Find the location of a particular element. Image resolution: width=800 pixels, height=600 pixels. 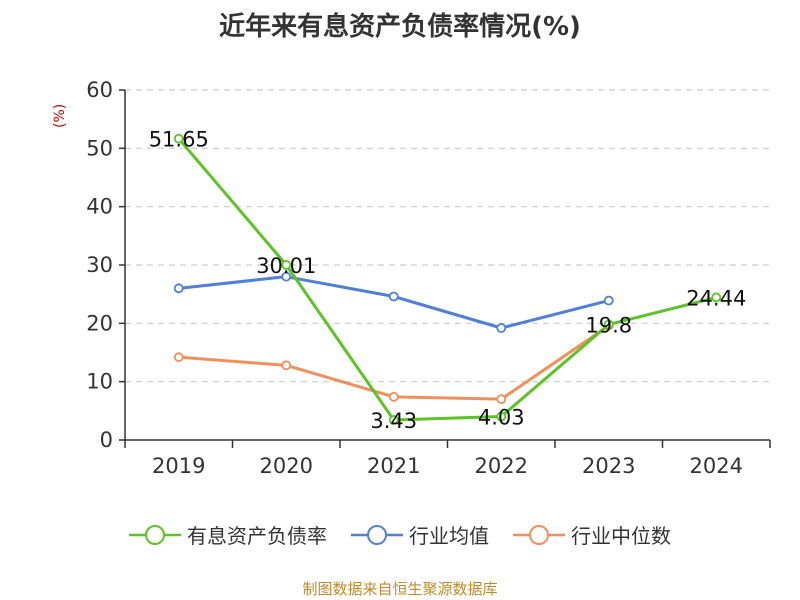

legend: 有息资产负债率 行业均值 行业中位数 is located at coordinates (400, 534).